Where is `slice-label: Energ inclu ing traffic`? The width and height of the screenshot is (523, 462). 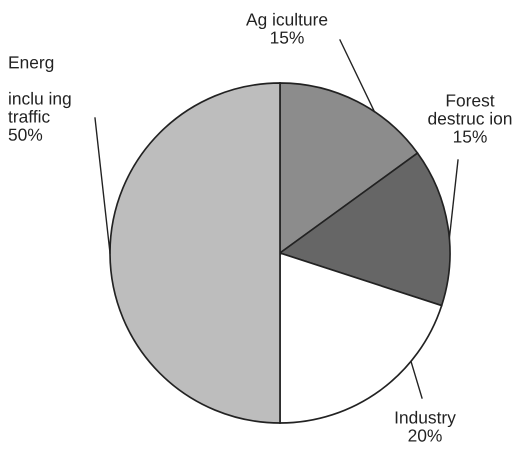 slice-label: Energ inclu ing traffic is located at coordinates (39, 89).